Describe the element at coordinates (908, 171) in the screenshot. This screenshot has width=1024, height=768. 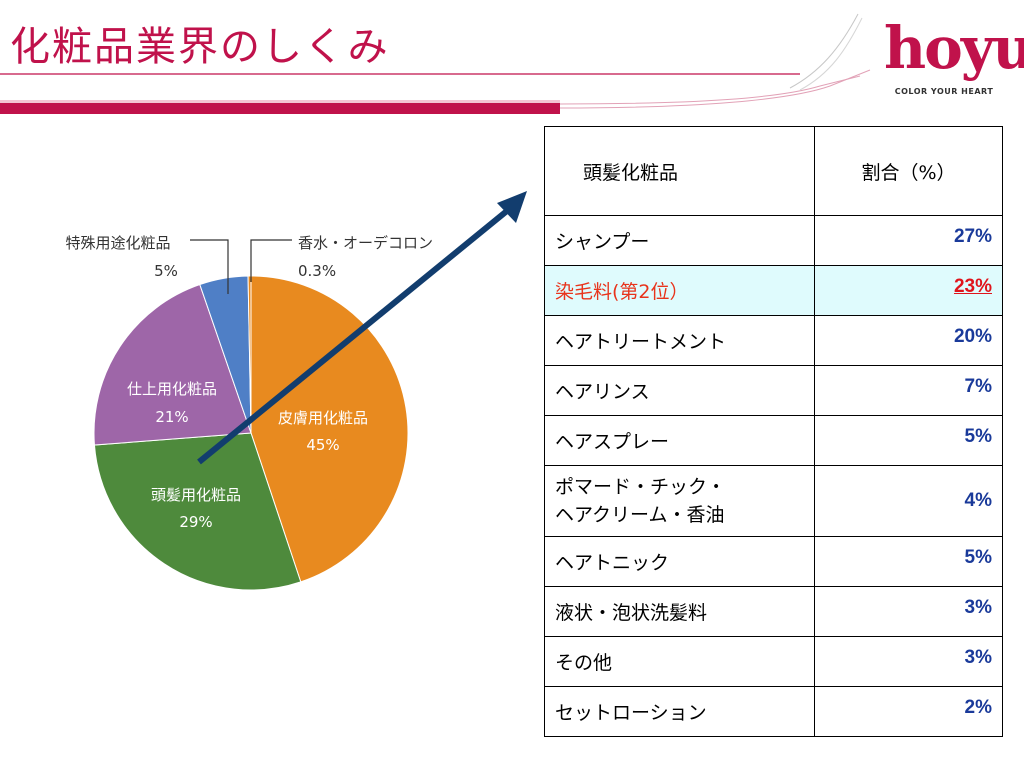
I see `header-share: 割合（%）` at that location.